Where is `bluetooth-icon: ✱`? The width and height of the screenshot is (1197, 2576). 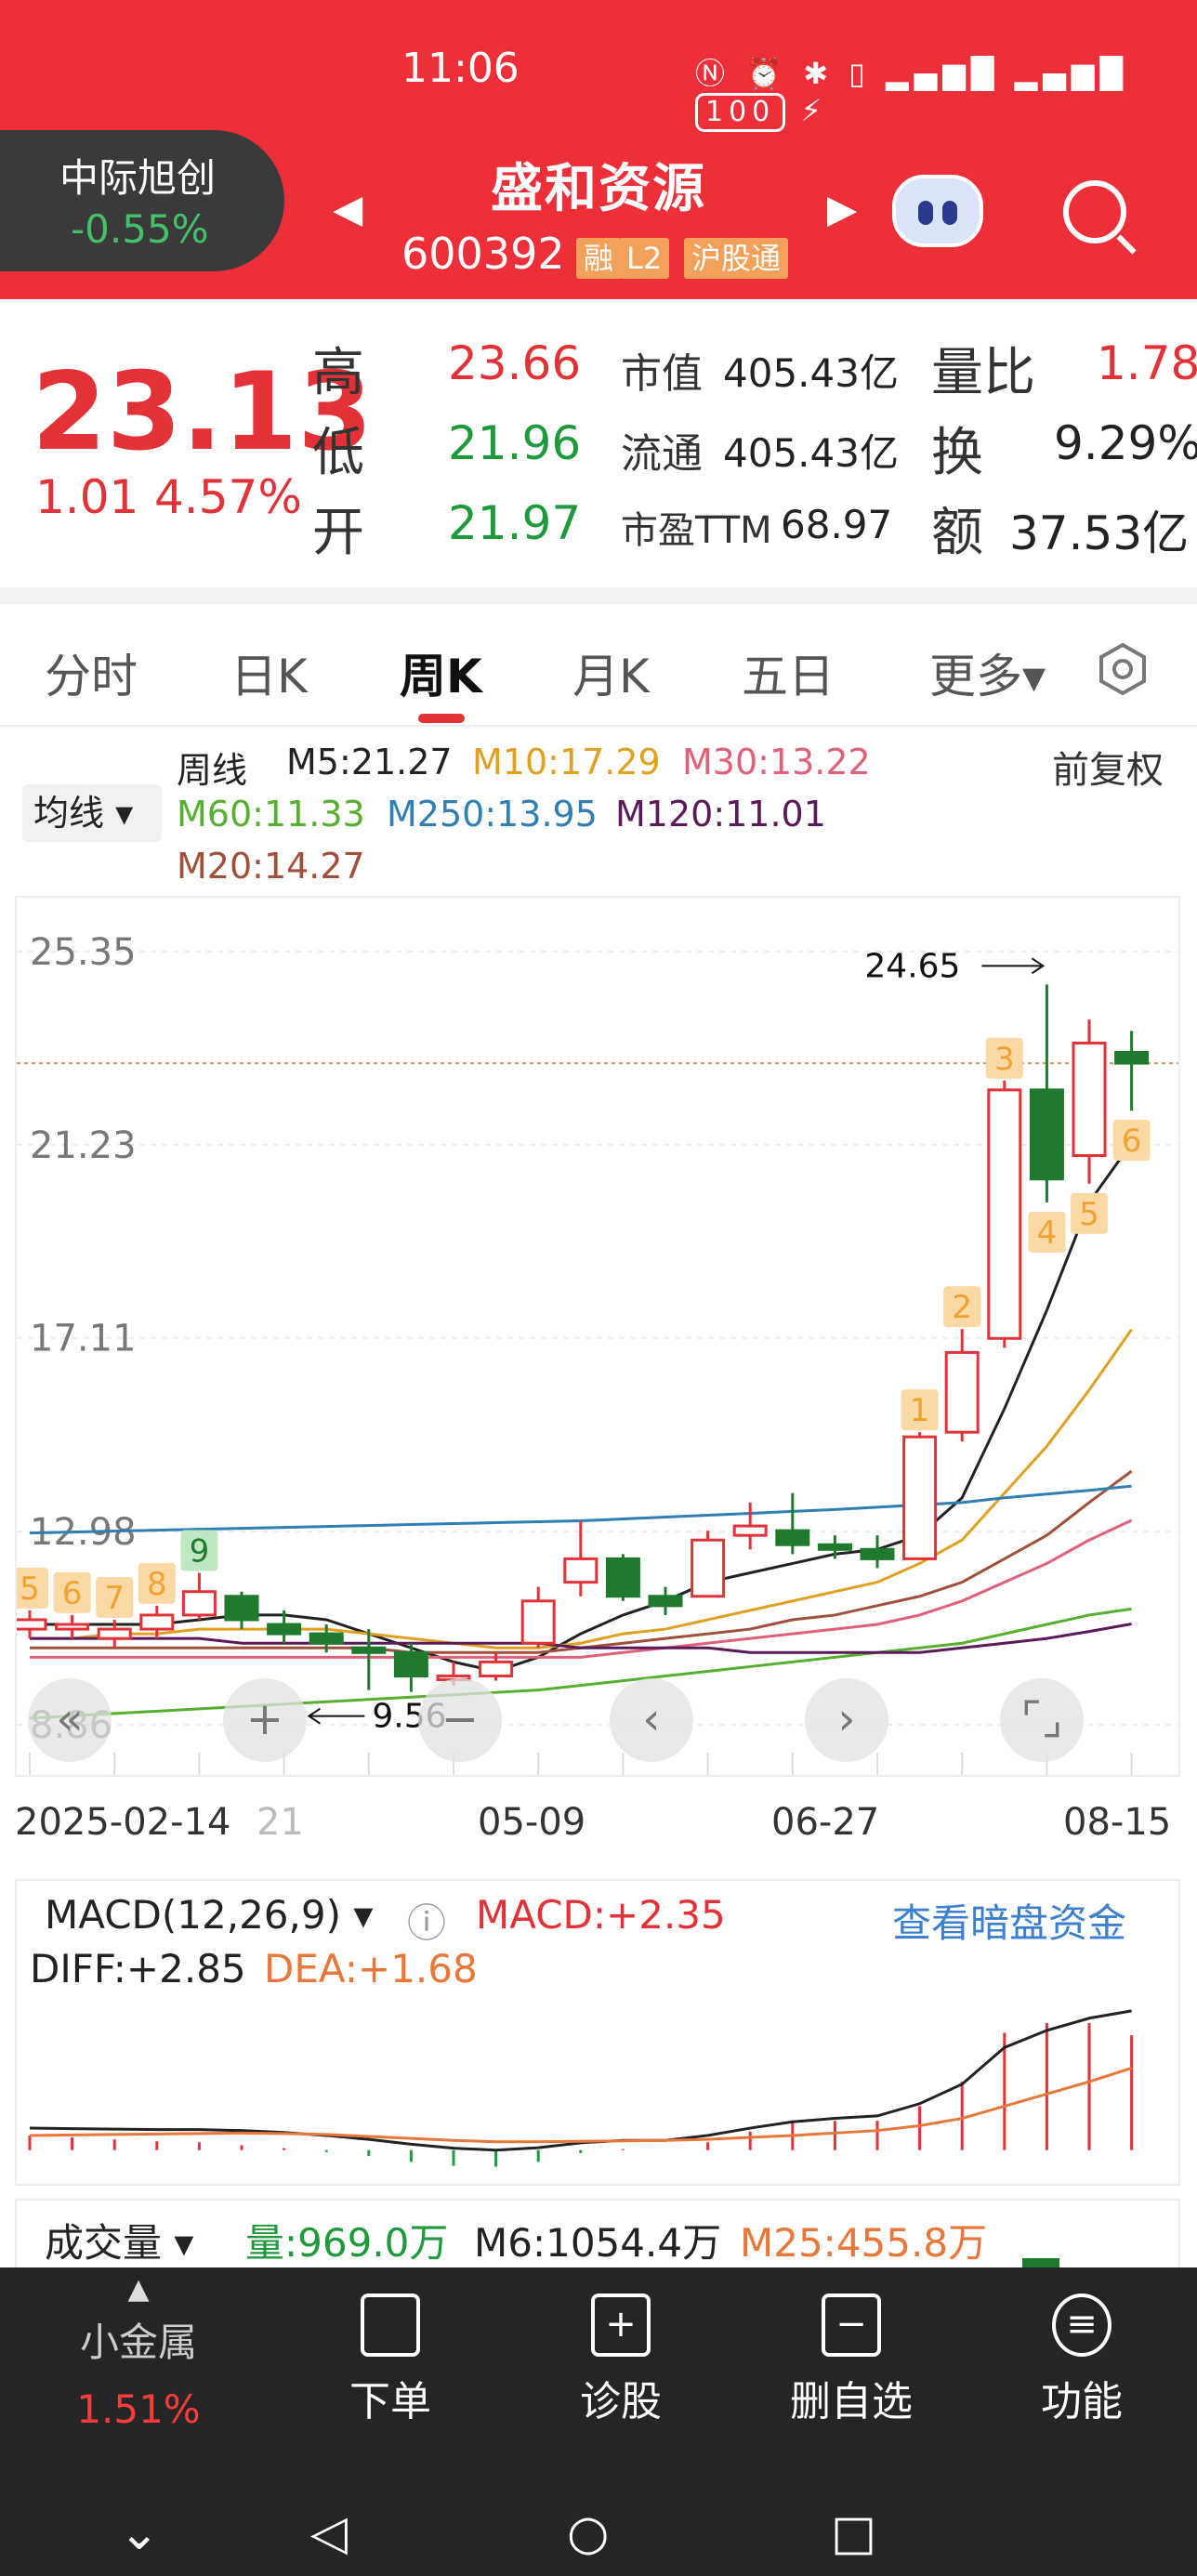 bluetooth-icon: ✱ is located at coordinates (819, 73).